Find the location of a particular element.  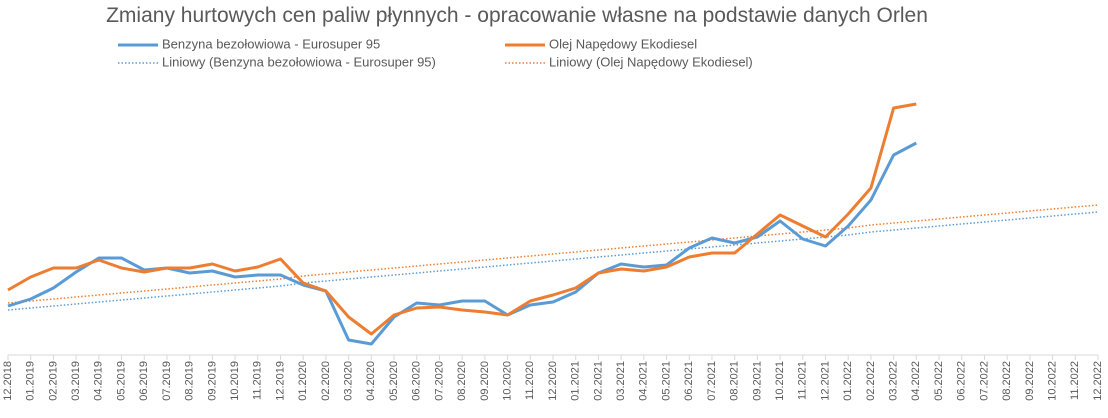

x-tick-label: 09.2019 is located at coordinates (212, 381).